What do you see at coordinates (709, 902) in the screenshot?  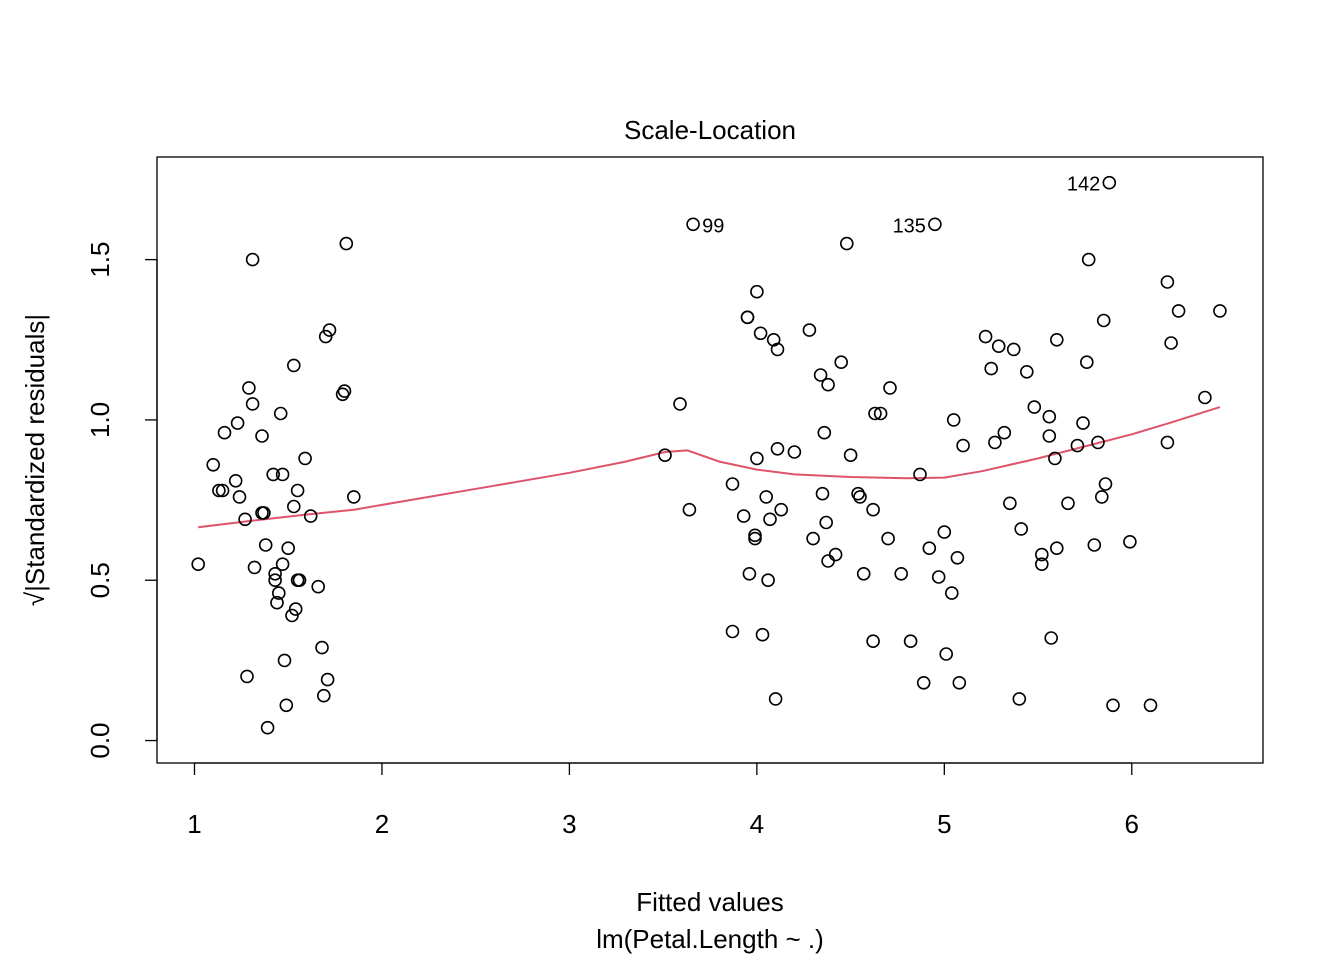 I see `x-axis-label: Fitted values` at bounding box center [709, 902].